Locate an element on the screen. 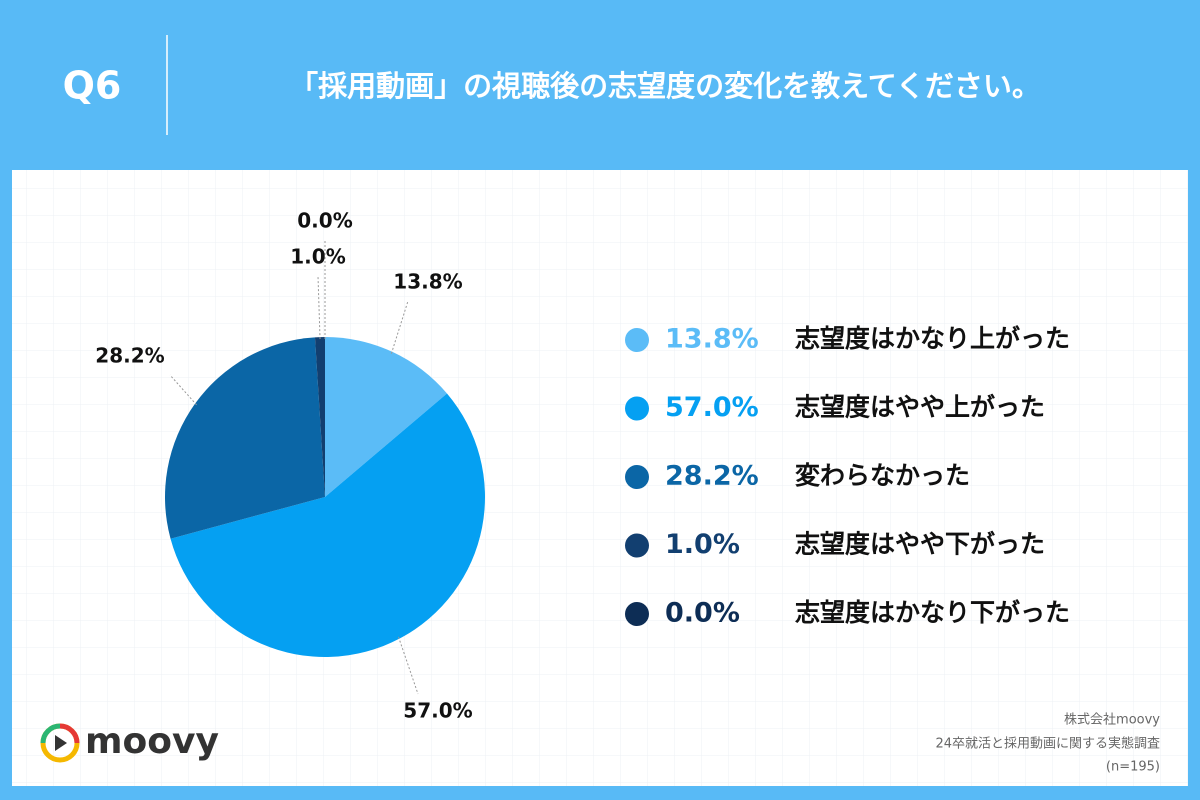 Image resolution: width=1200 pixels, height=800 pixels. data-label: 28.2% is located at coordinates (129, 356).